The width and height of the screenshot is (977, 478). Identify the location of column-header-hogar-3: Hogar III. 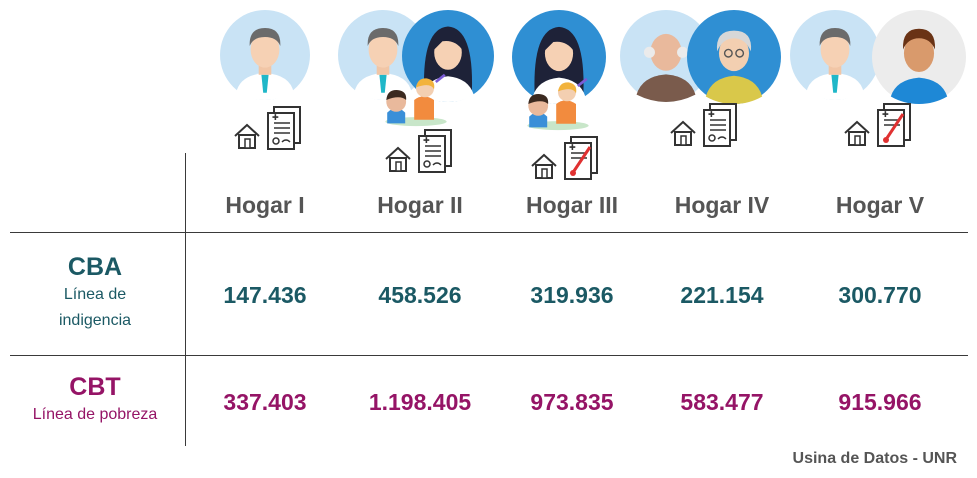
(571, 205).